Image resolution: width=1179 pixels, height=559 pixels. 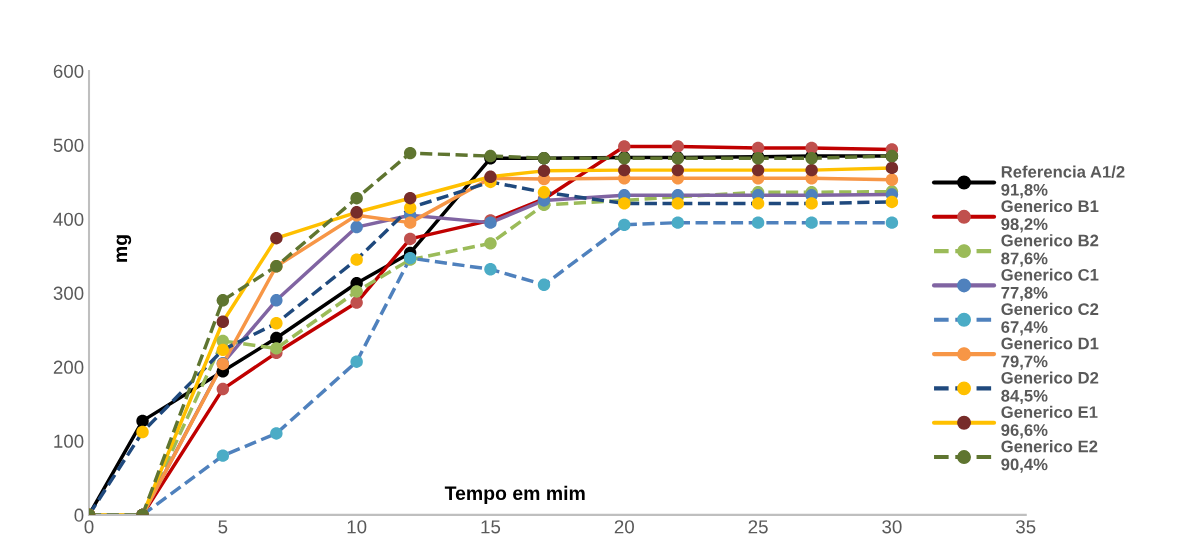 What do you see at coordinates (624, 527) in the screenshot?
I see `x-tick-label: 20` at bounding box center [624, 527].